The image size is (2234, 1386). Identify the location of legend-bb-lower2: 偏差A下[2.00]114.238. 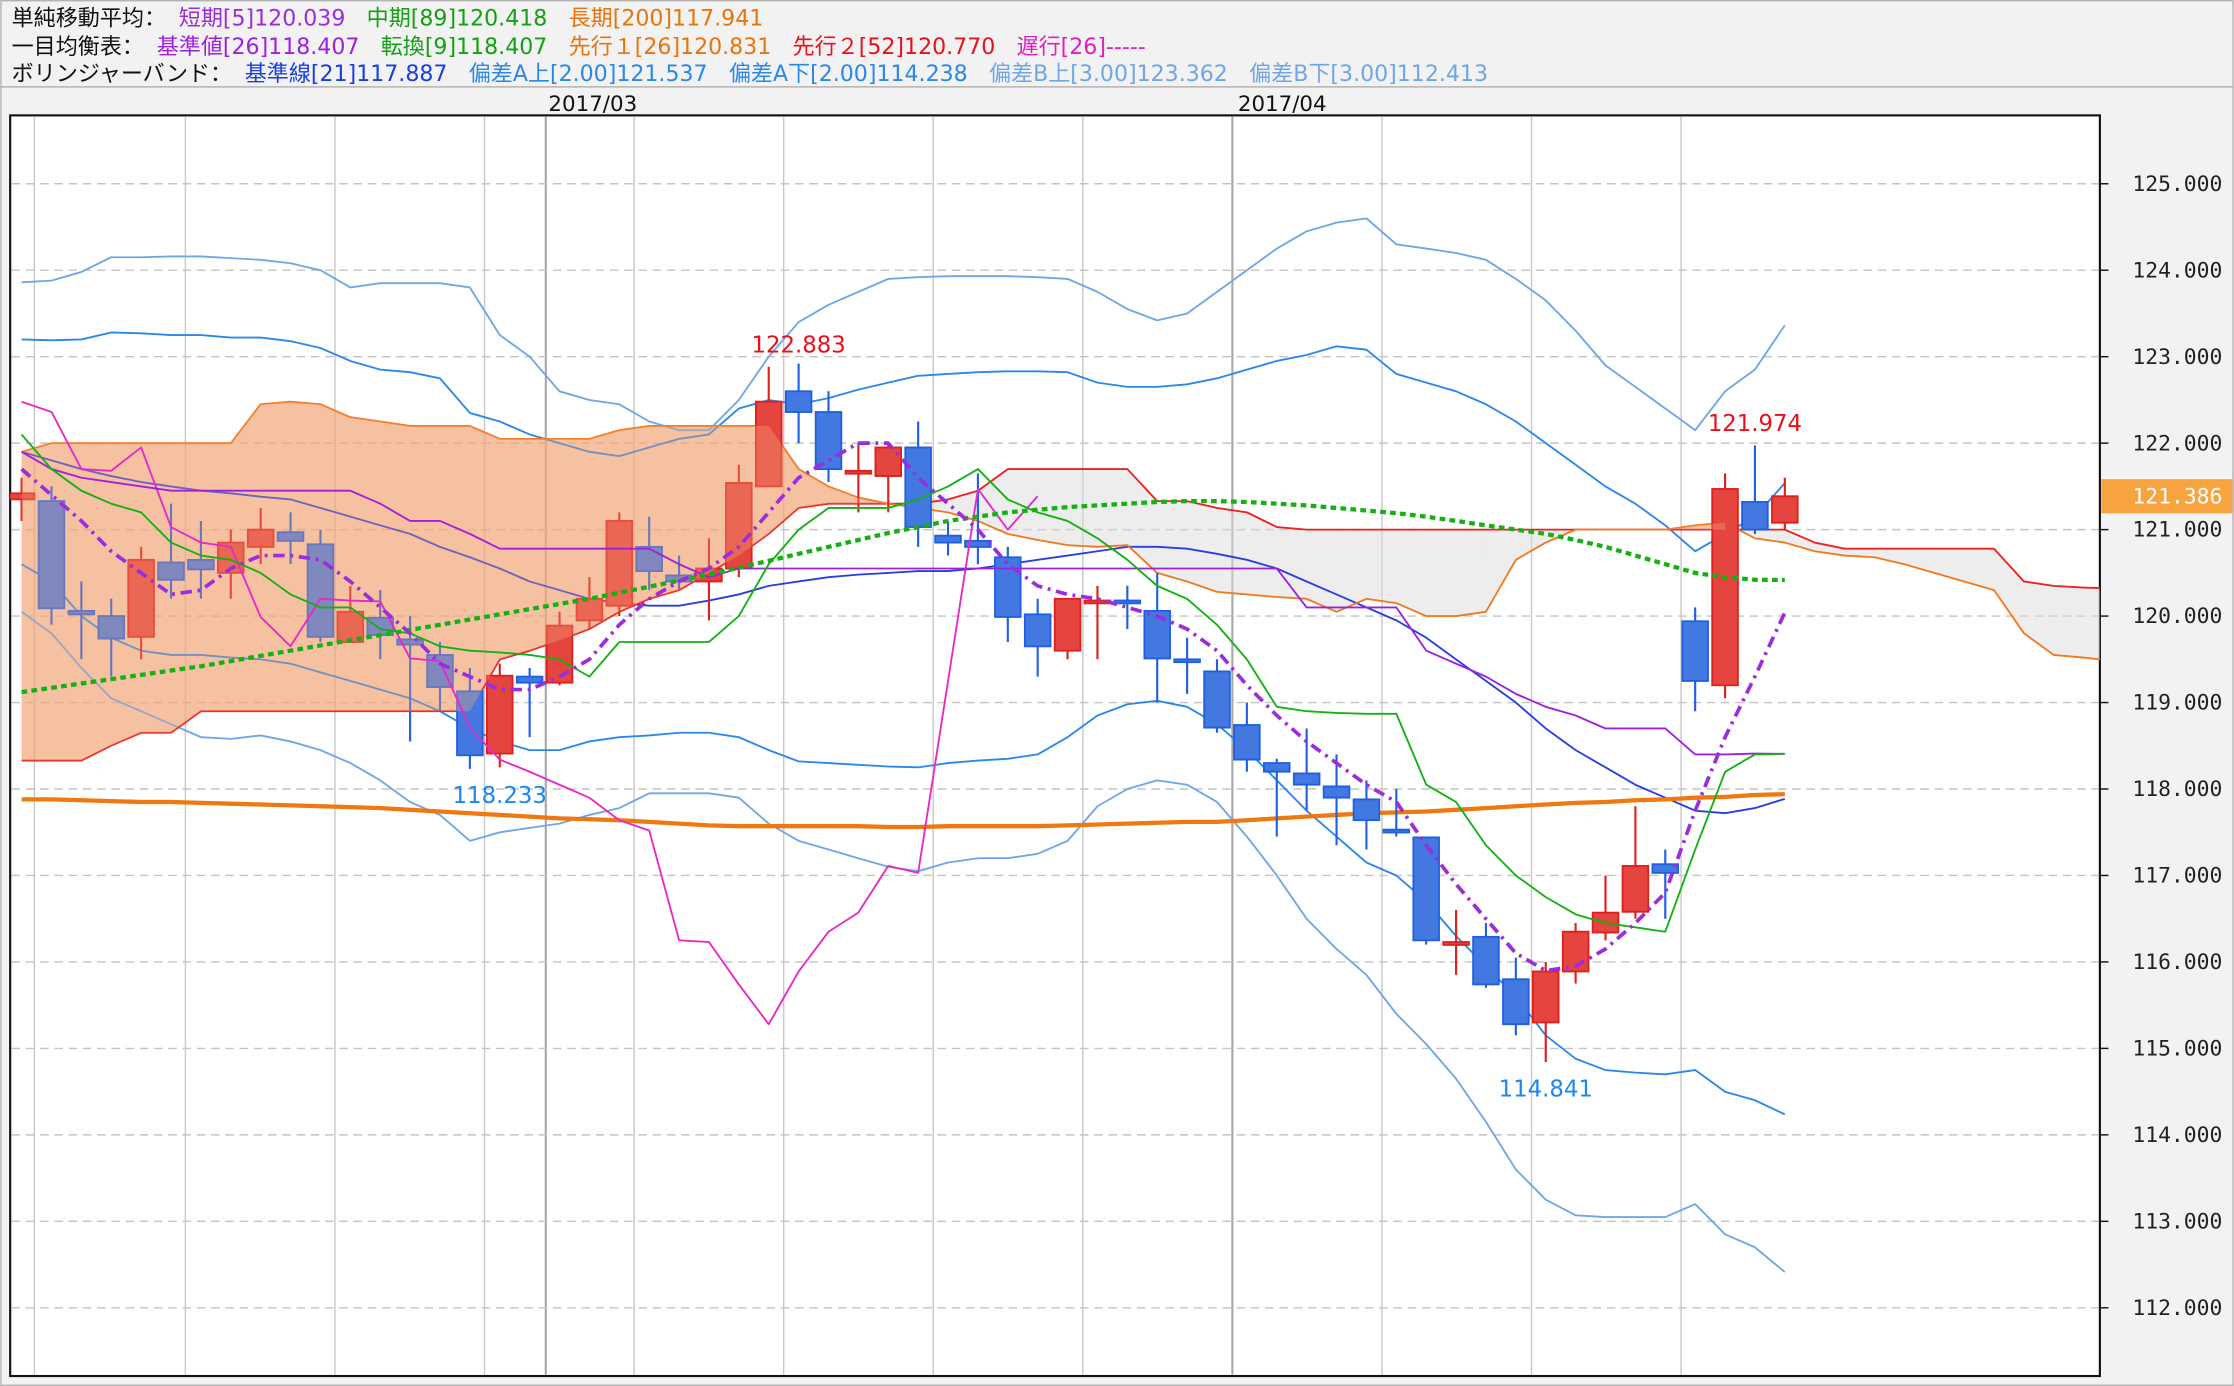
(848, 74).